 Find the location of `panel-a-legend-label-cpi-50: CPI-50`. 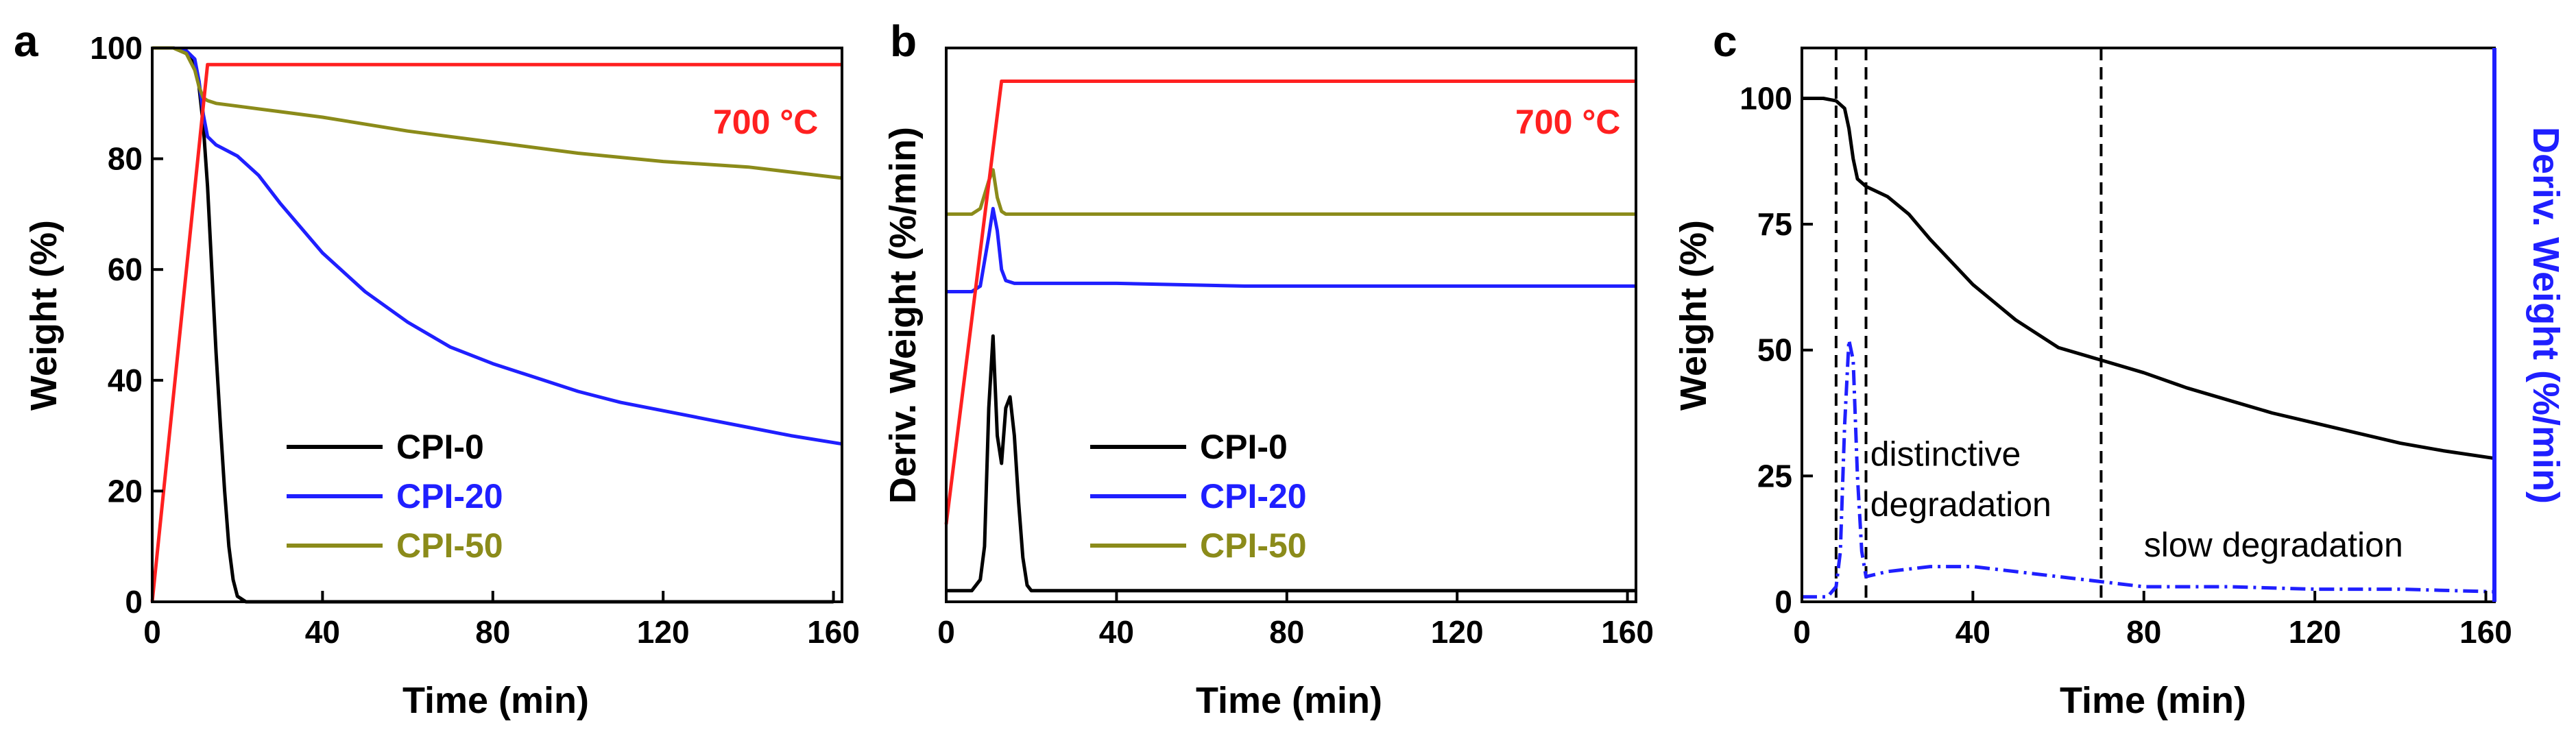

panel-a-legend-label-cpi-50: CPI-50 is located at coordinates (449, 545).